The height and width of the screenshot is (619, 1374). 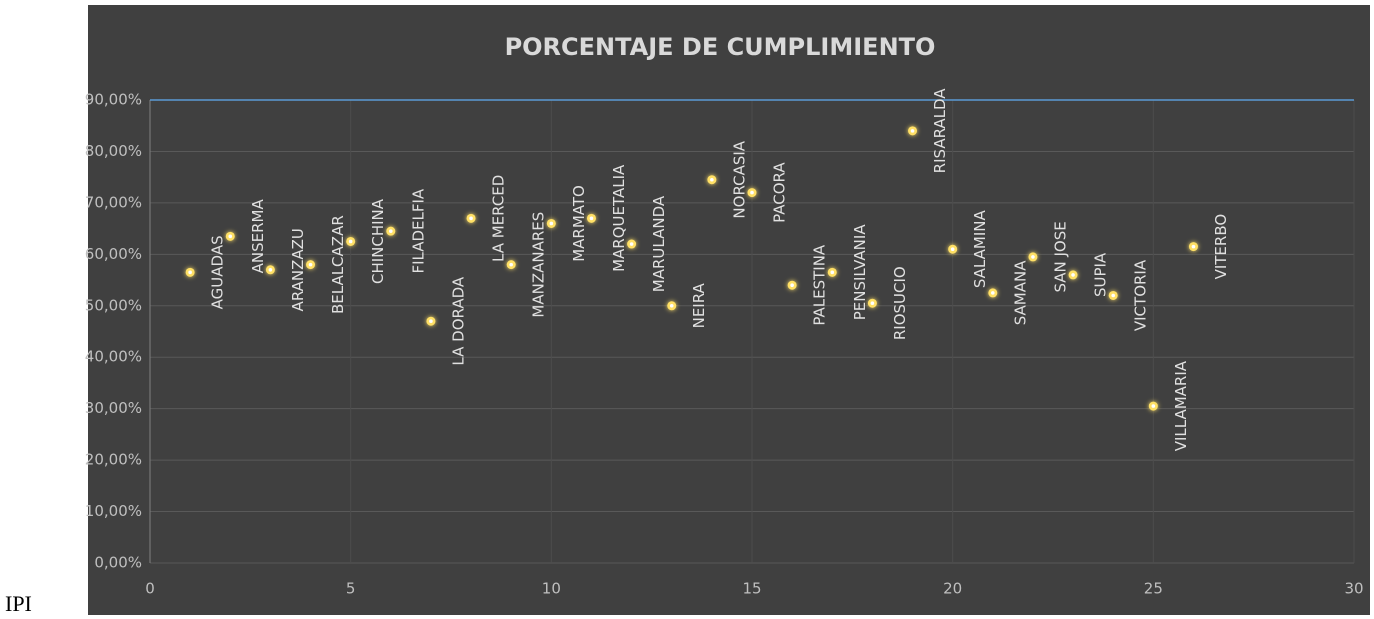 I want to click on y-tick-label: 0,00%, so click(x=118, y=563).